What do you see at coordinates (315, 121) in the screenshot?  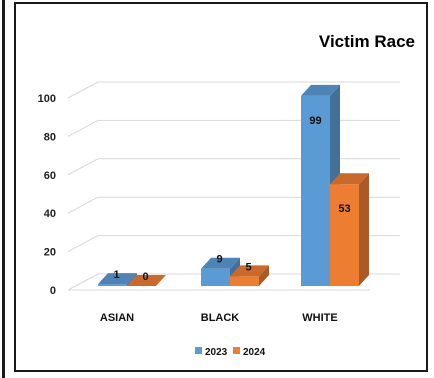 I see `data-label: 99` at bounding box center [315, 121].